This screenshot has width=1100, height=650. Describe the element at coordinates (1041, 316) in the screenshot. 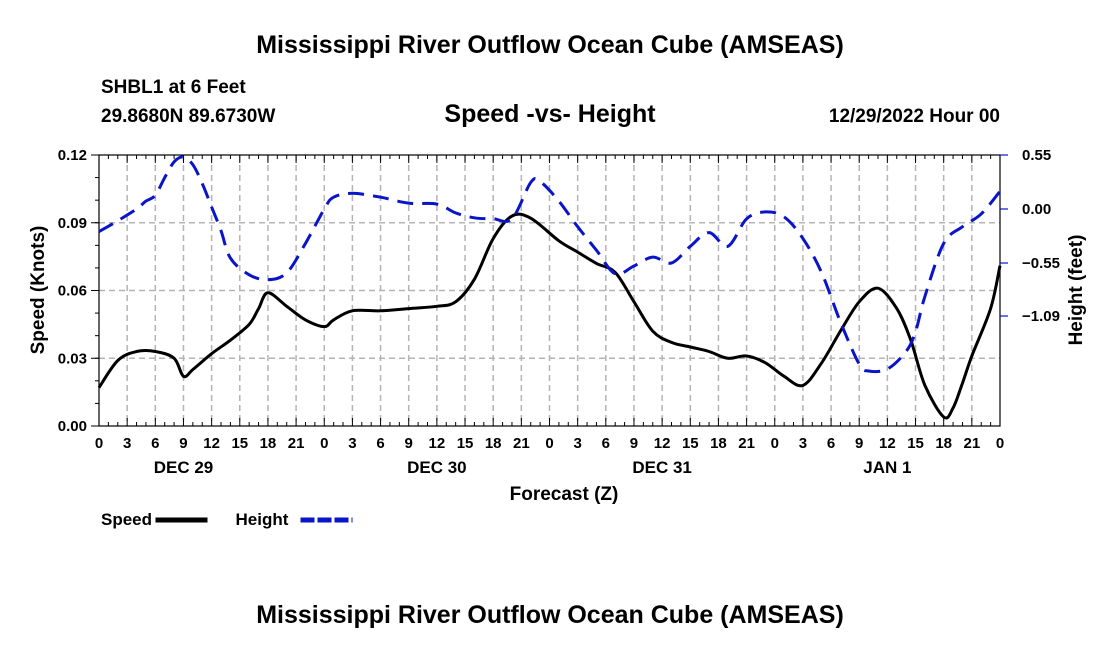

I see `y-tick-label-right: −1.09` at that location.